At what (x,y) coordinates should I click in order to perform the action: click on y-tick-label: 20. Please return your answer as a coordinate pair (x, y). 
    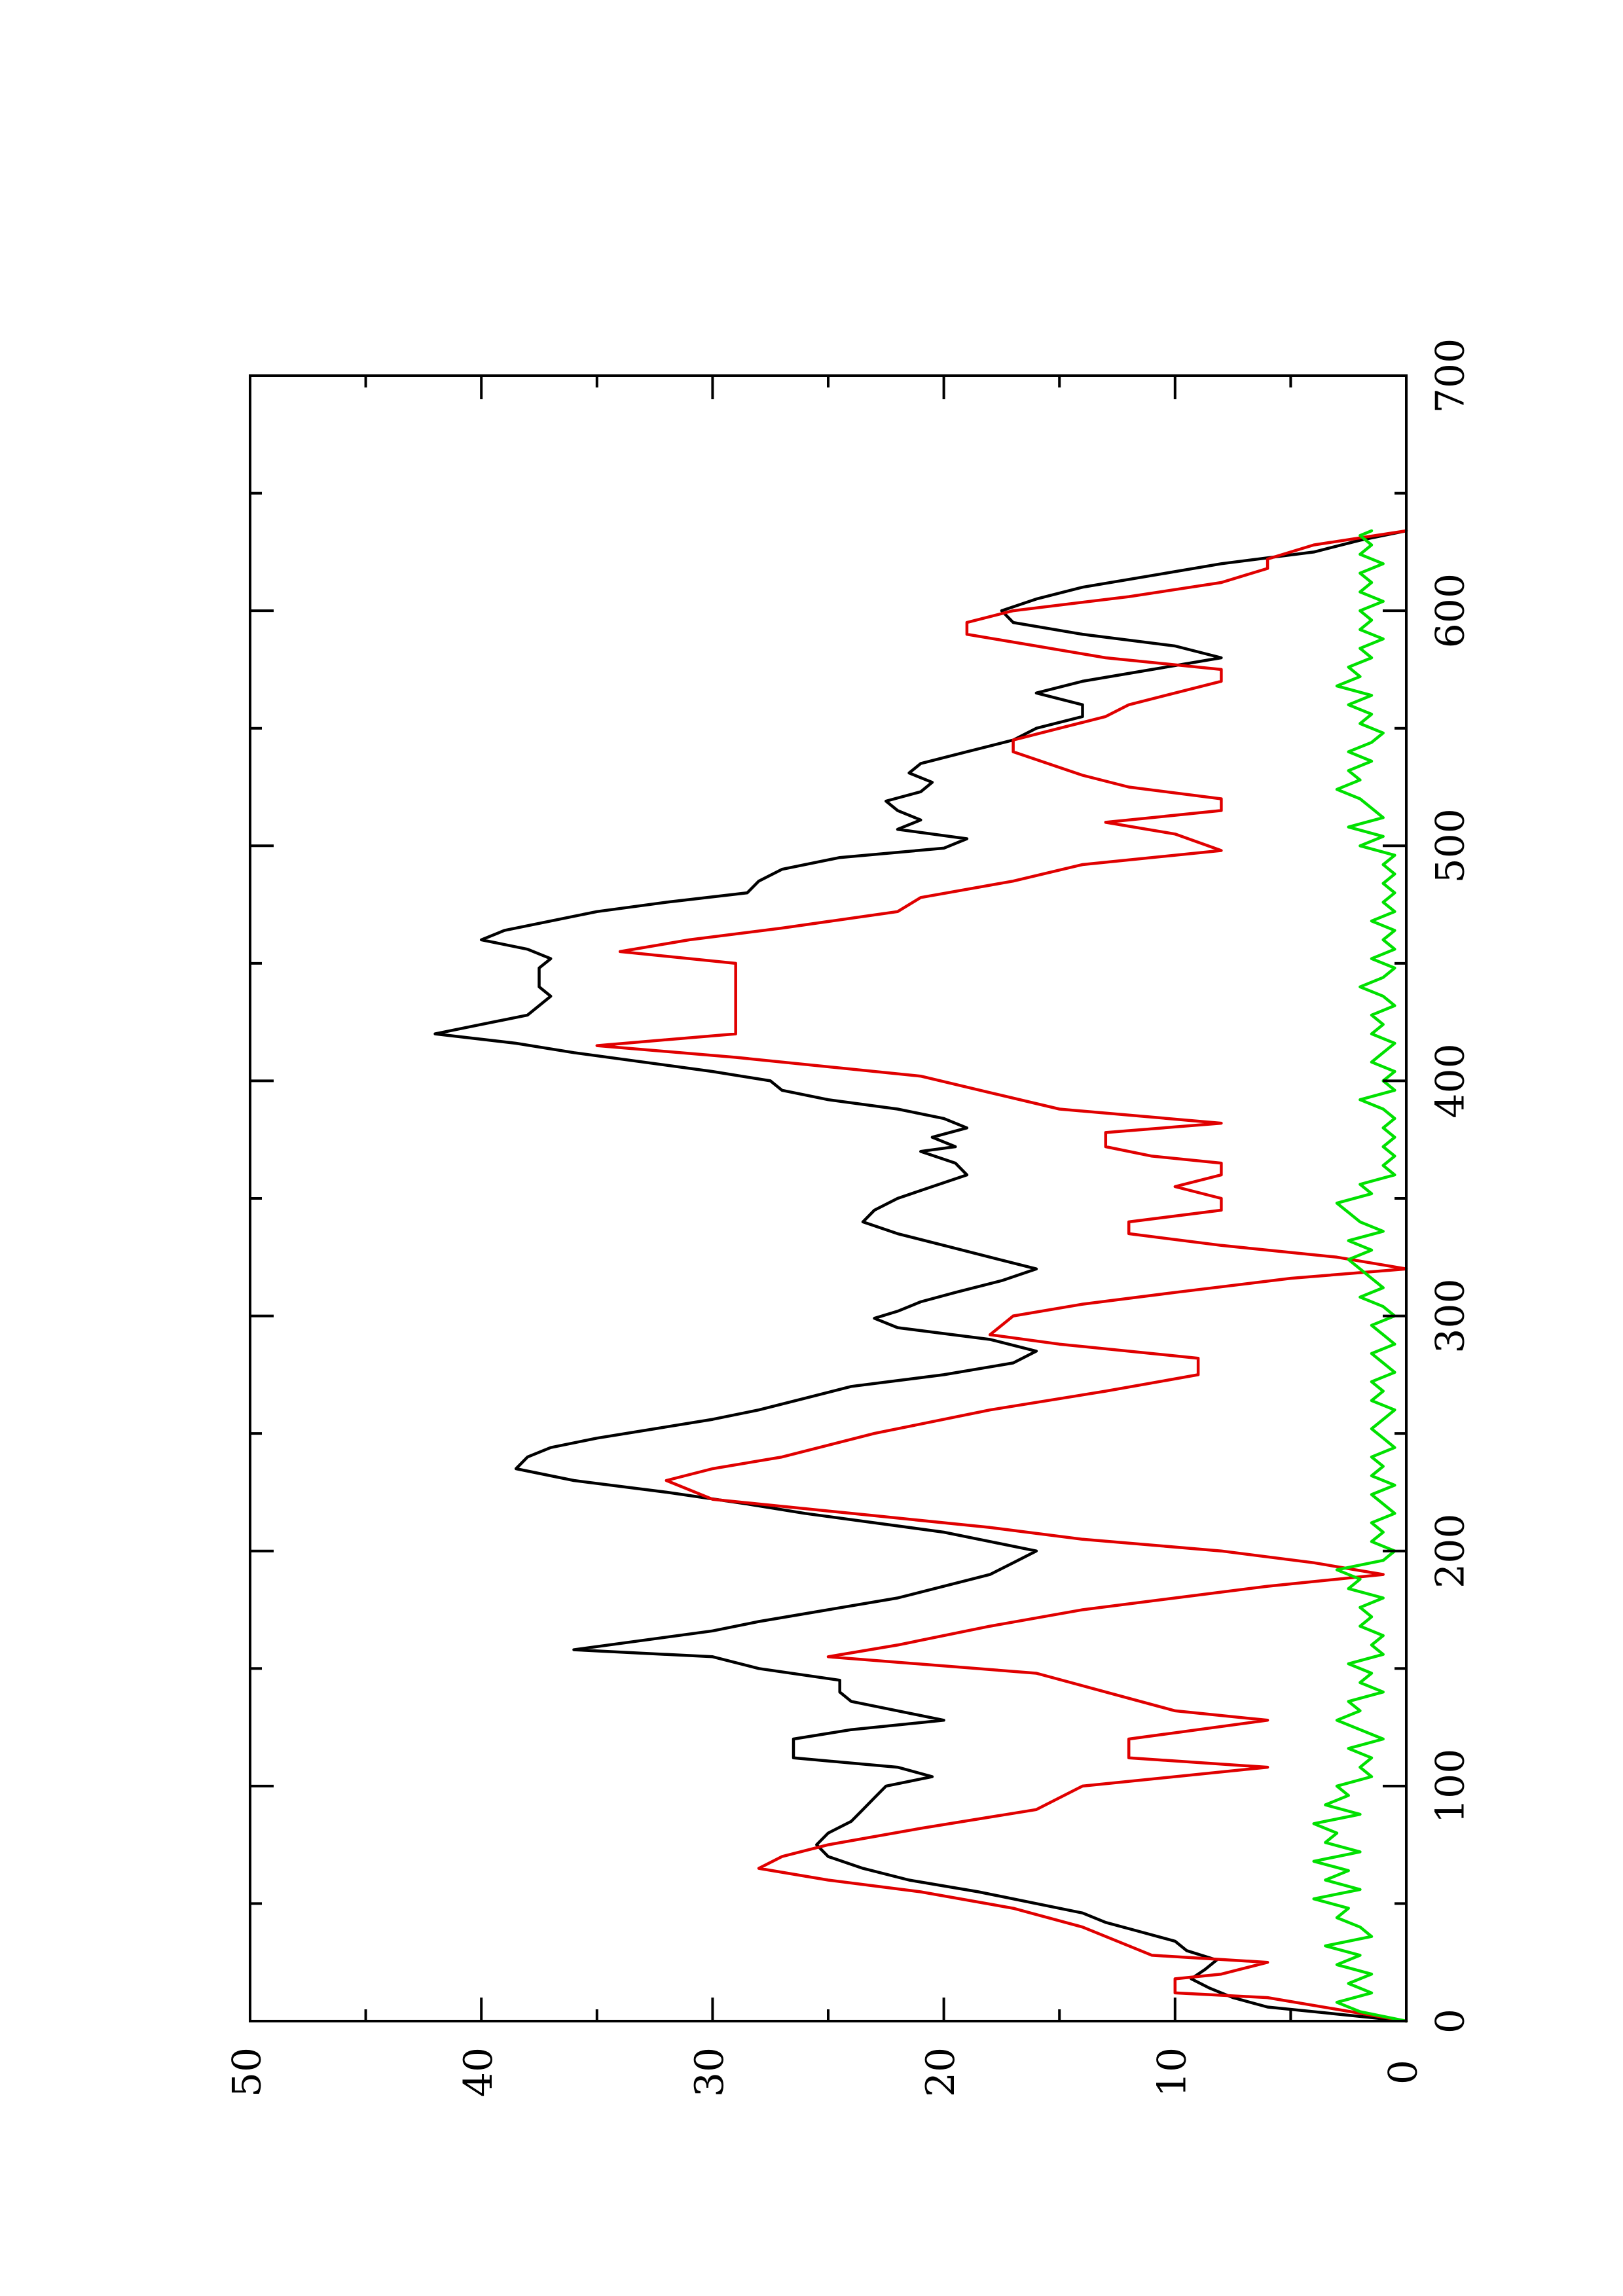
    Looking at the image, I should click on (941, 2072).